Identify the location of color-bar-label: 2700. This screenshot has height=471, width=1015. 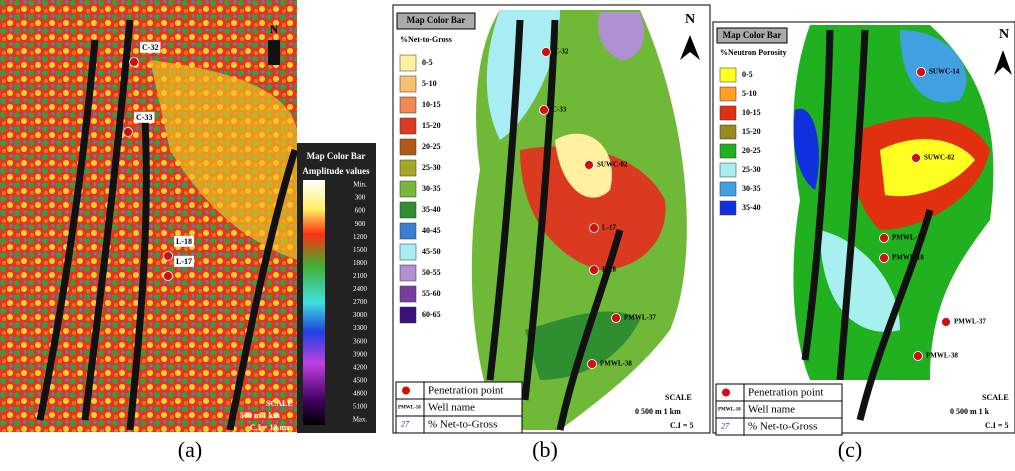
(360, 302).